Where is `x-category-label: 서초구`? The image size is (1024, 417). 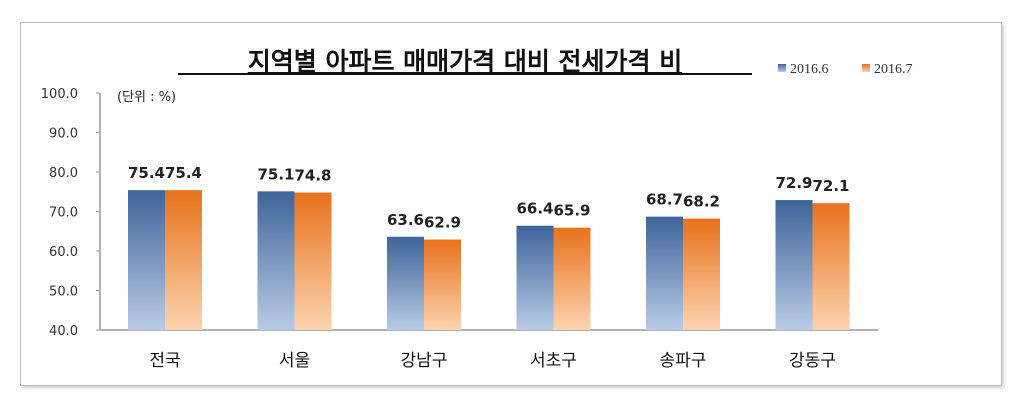 x-category-label: 서초구 is located at coordinates (553, 361).